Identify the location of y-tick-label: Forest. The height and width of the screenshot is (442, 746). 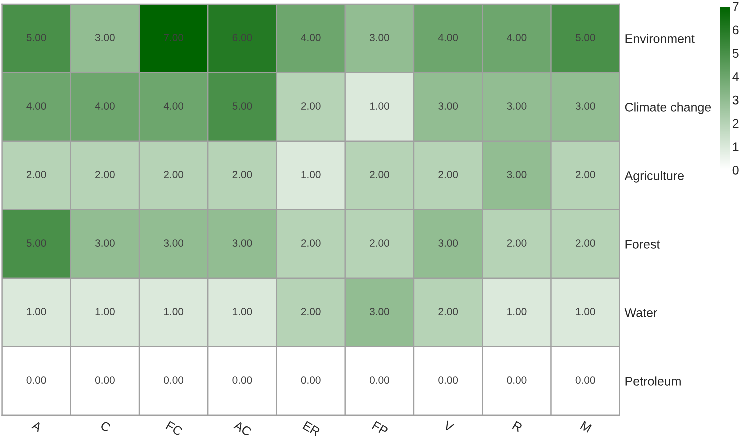
(643, 244).